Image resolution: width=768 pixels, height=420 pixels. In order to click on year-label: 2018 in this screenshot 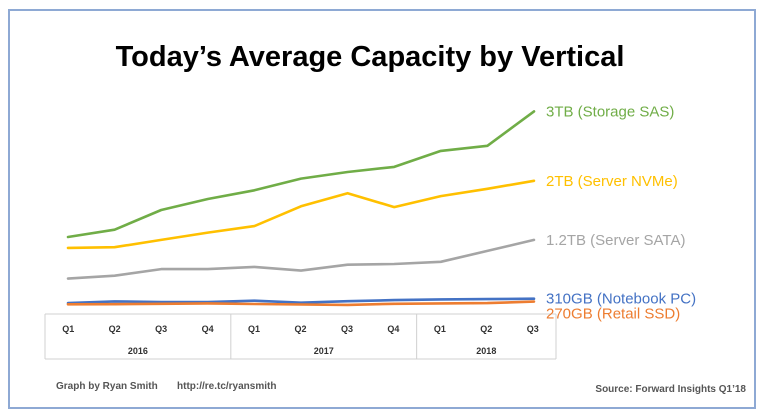, I will do `click(486, 351)`.